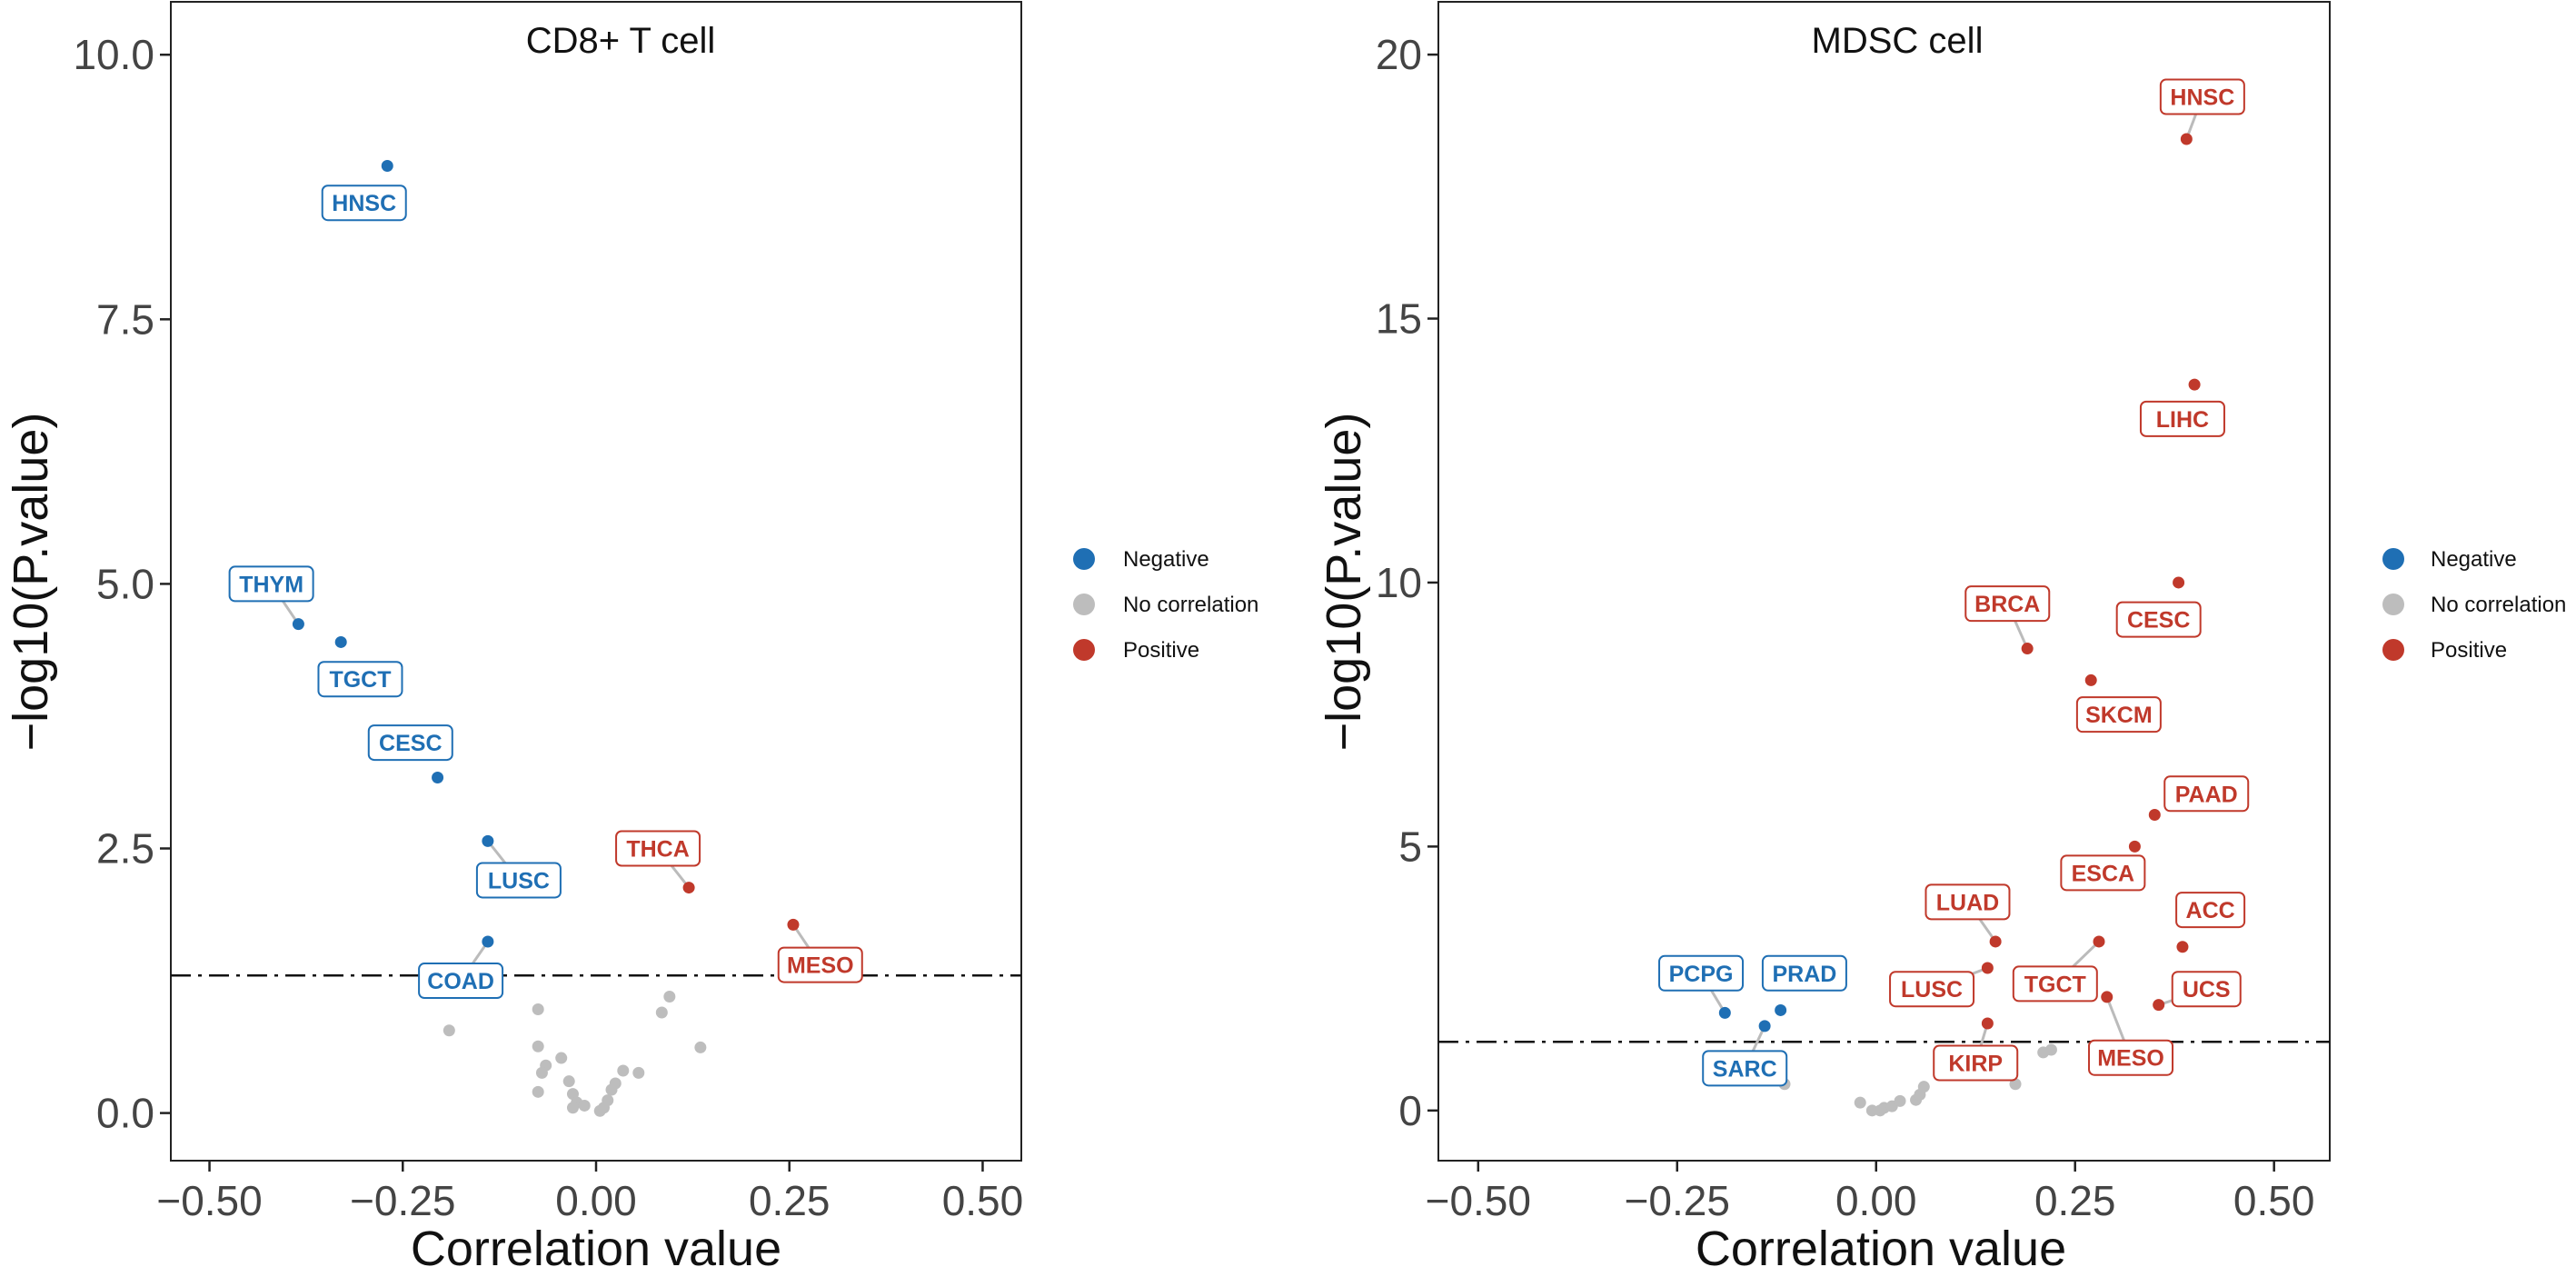  Describe the element at coordinates (1399, 319) in the screenshot. I see `y-tick-label: 15` at that location.